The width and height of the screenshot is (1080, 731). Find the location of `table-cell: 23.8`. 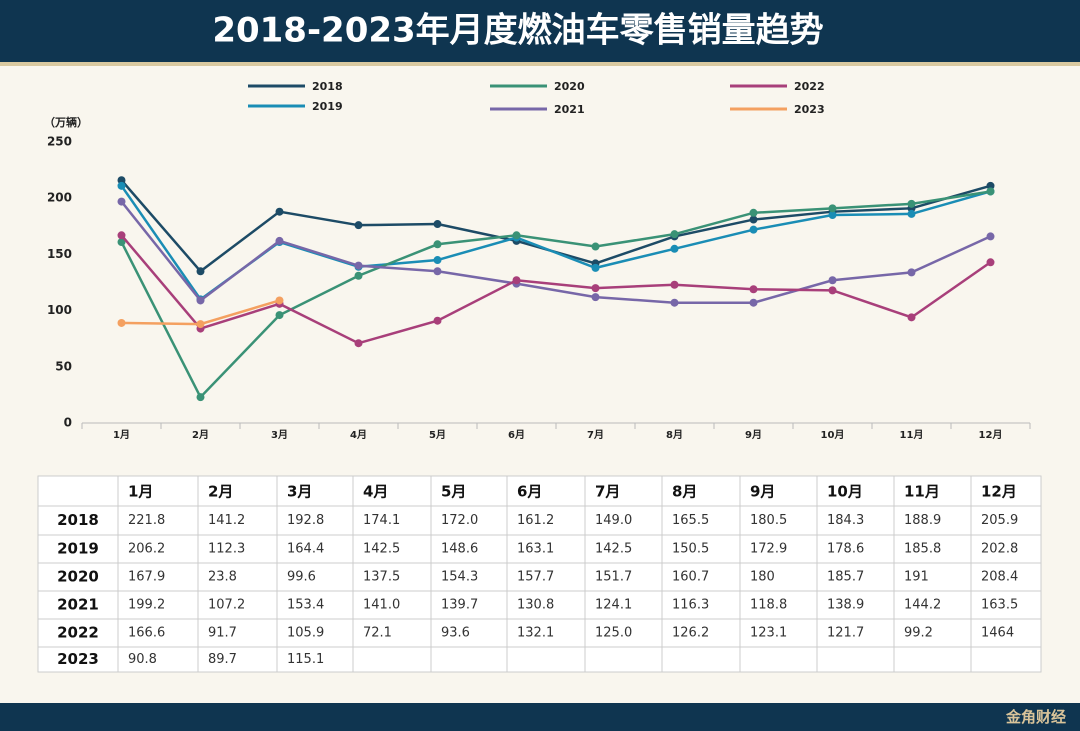

table-cell: 23.8 is located at coordinates (222, 577).